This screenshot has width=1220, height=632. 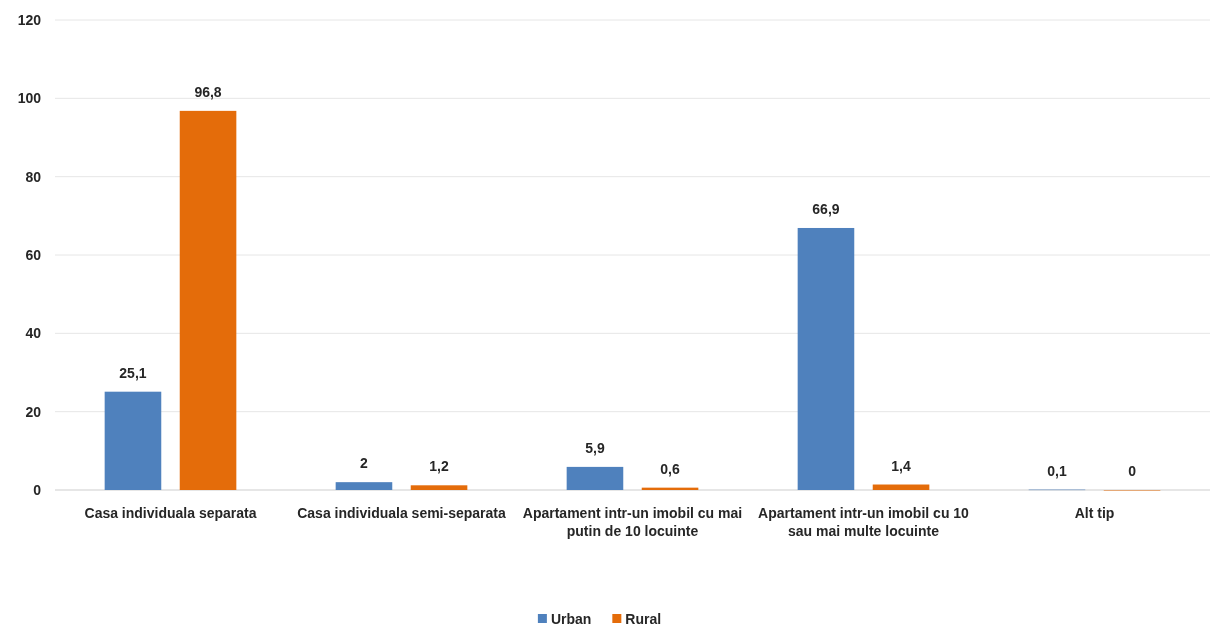 What do you see at coordinates (1132, 471) in the screenshot?
I see `data-label: 0` at bounding box center [1132, 471].